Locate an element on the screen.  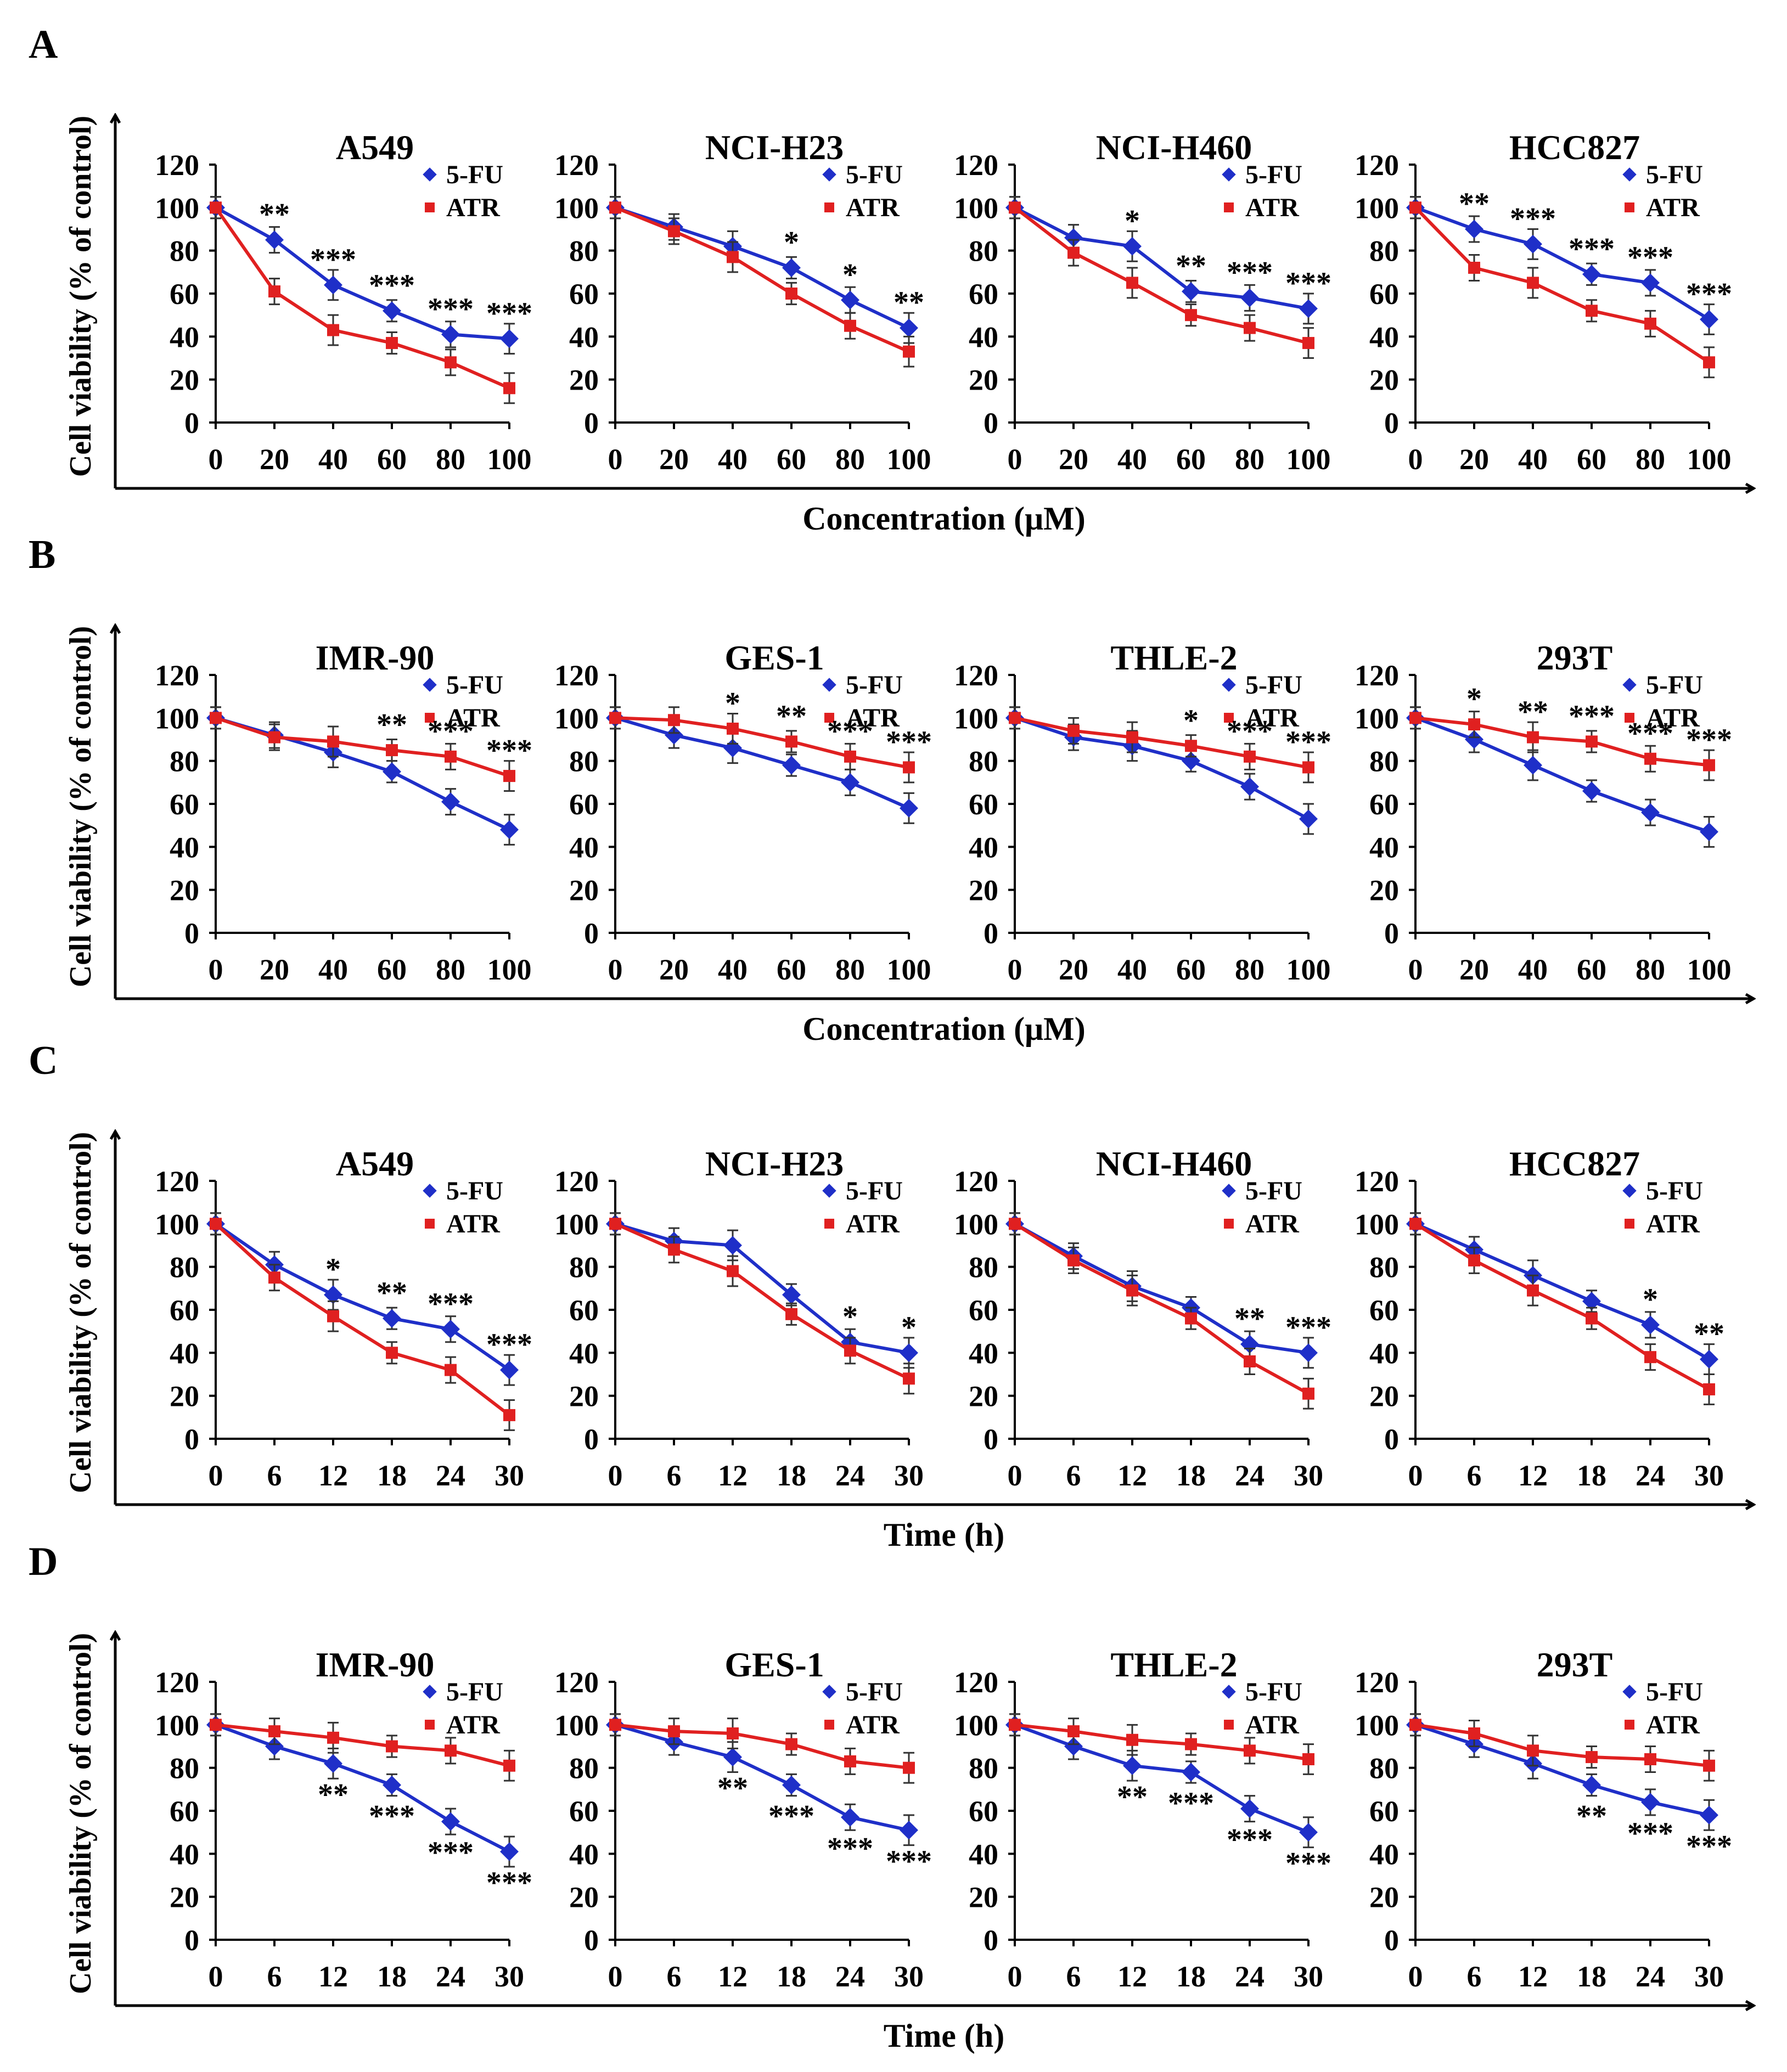
x-axis-label: Concentration (μM) is located at coordinates (944, 518).